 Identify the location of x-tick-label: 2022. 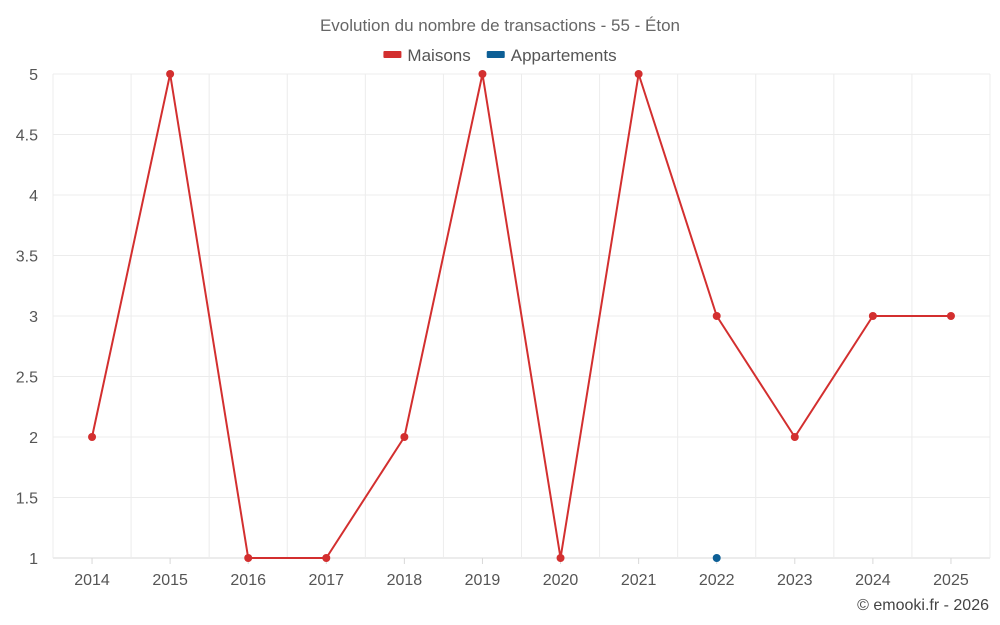
(717, 580).